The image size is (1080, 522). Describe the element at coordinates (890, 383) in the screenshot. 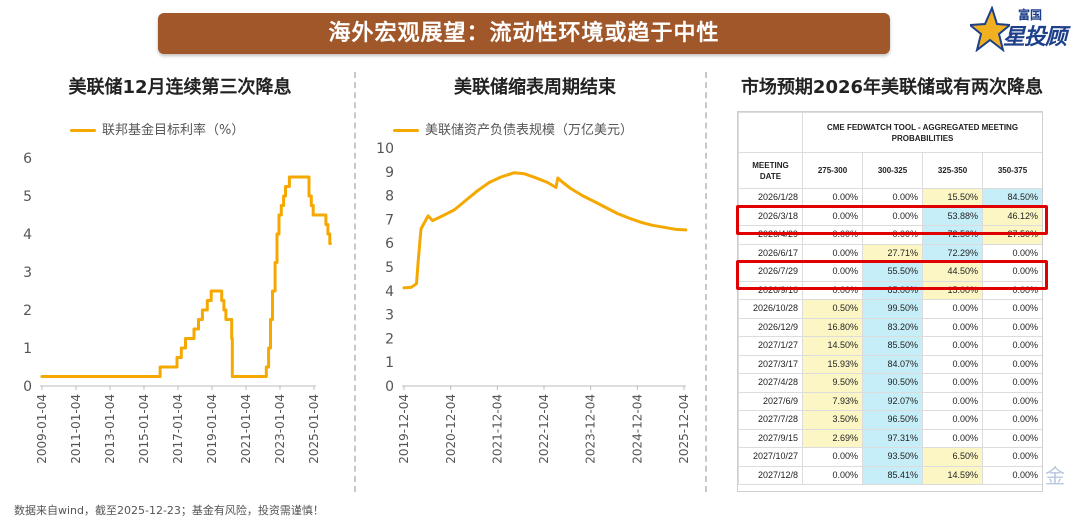

I see `table-row: 2027/4/28 9.50% 90.50% 0.00% 0.00%` at that location.